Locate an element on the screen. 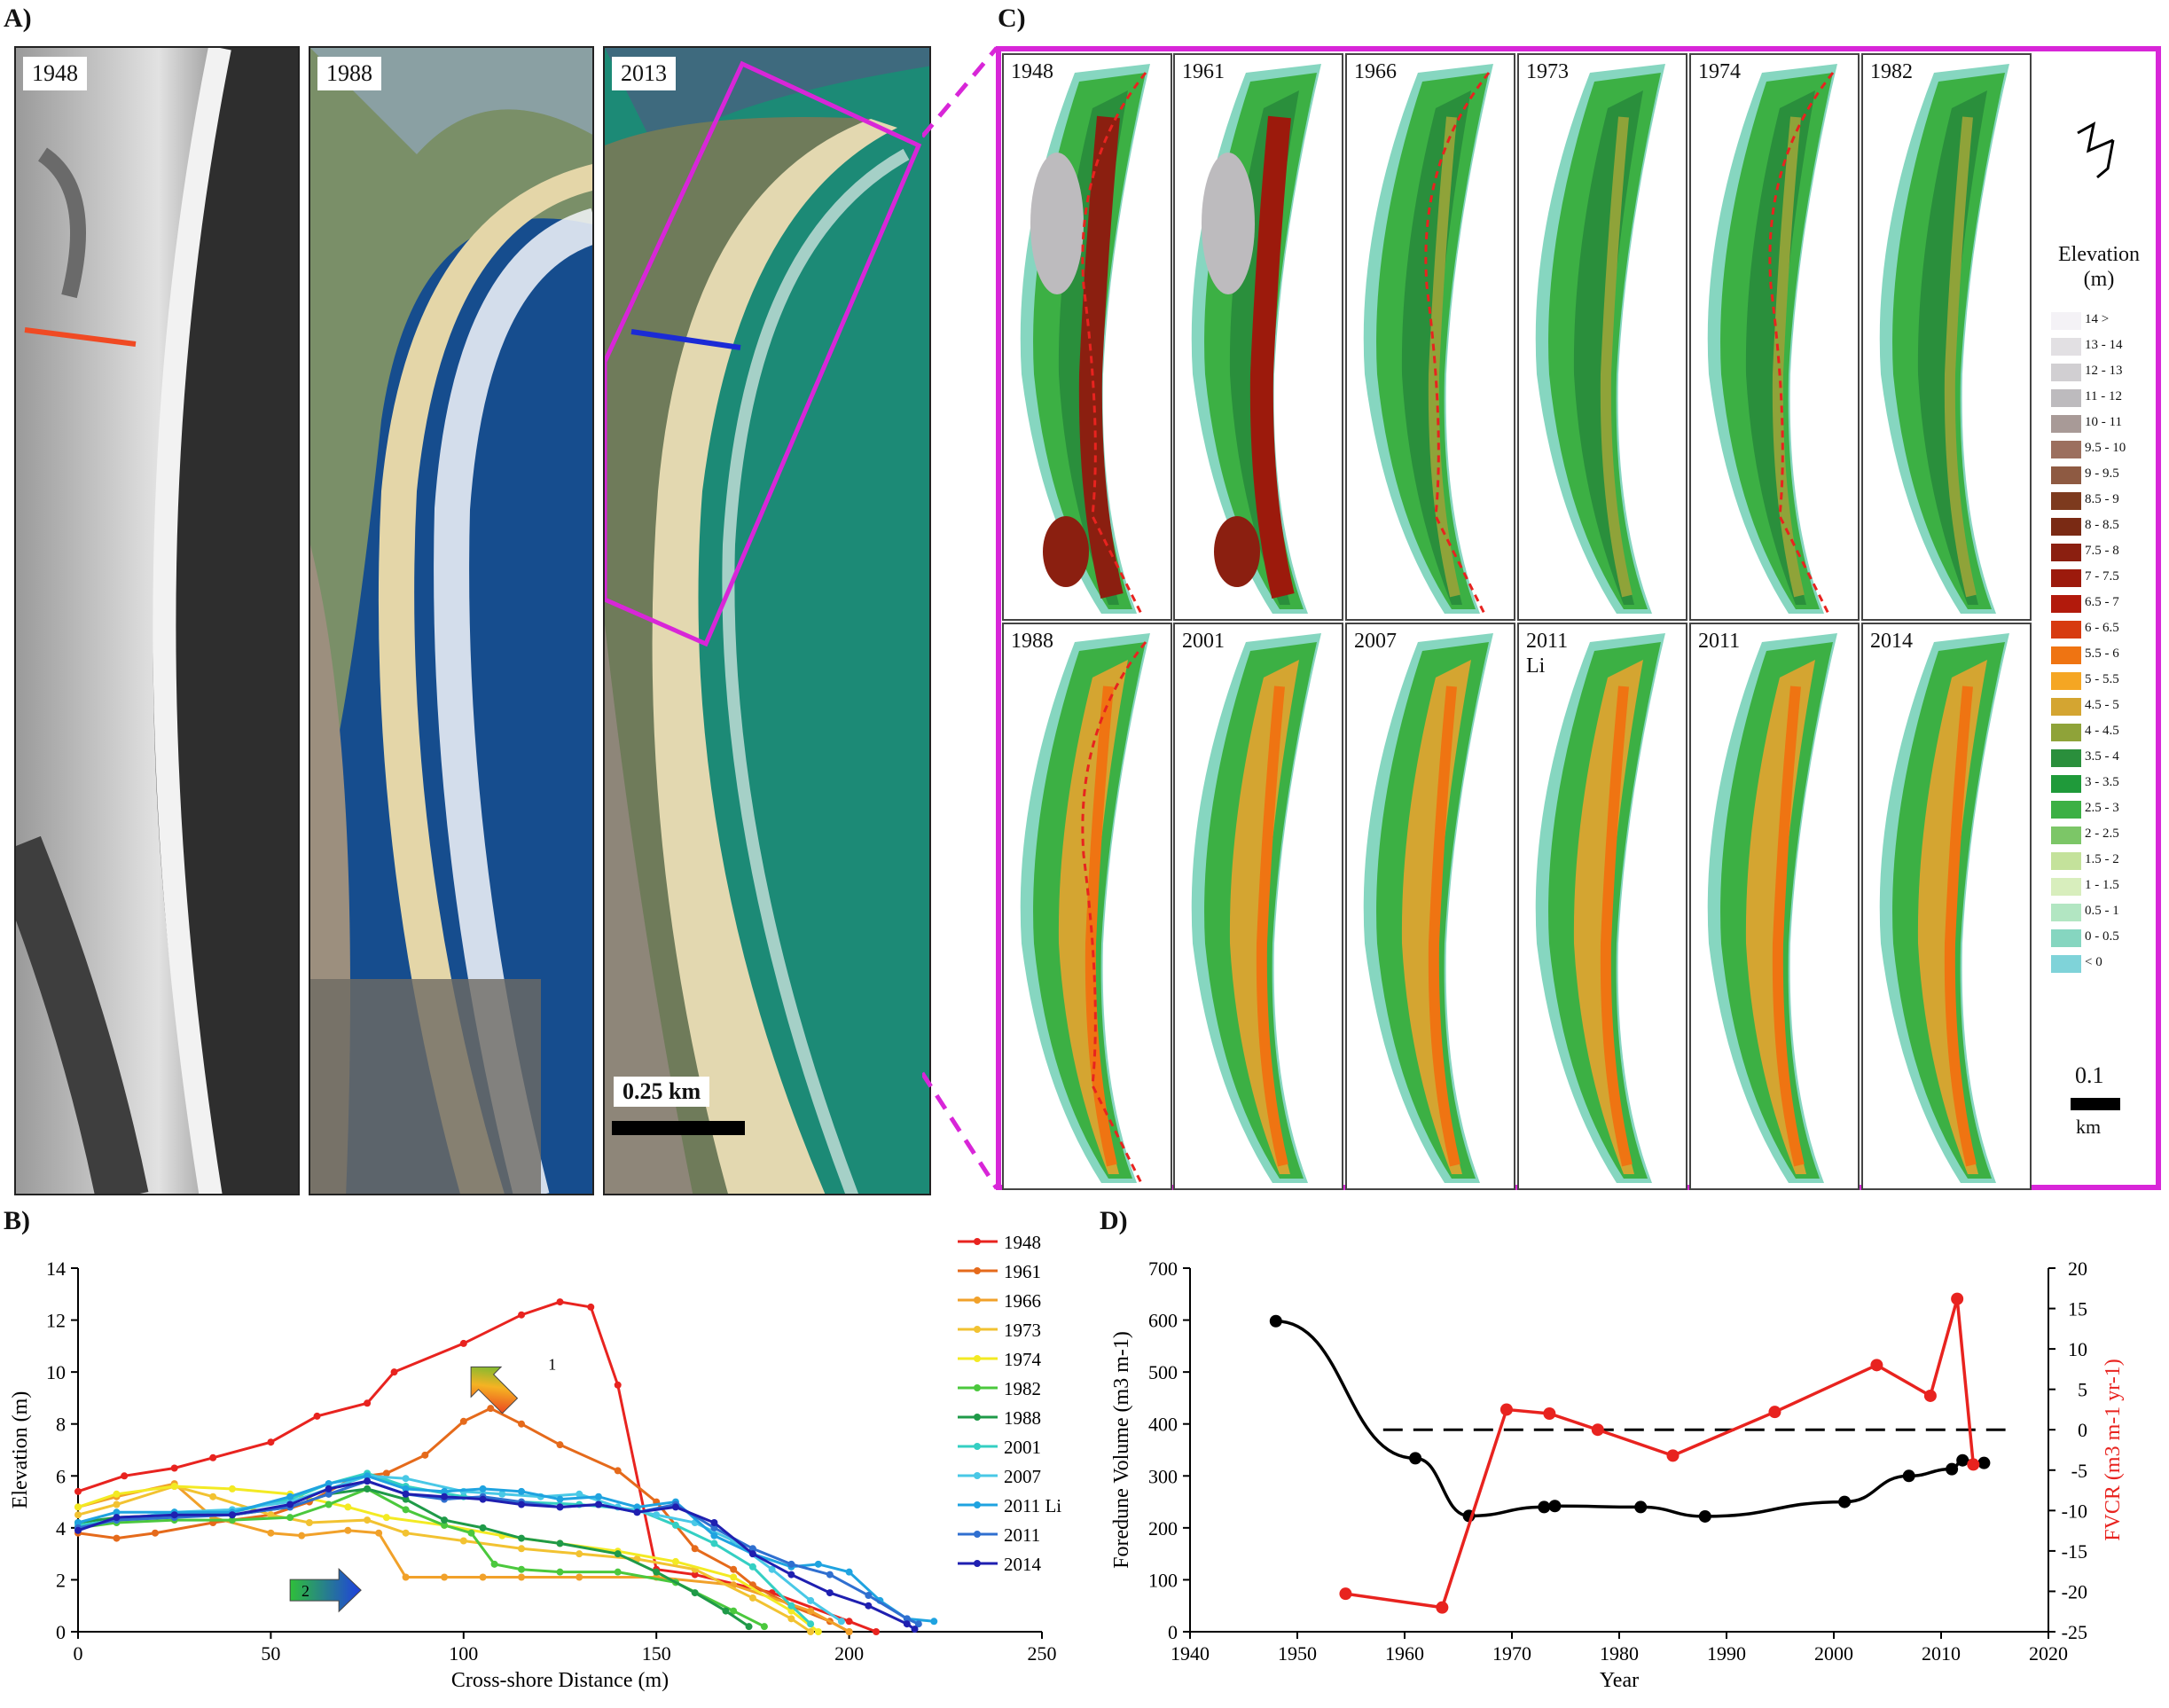  y-tick-label: 500 is located at coordinates (1163, 1372).